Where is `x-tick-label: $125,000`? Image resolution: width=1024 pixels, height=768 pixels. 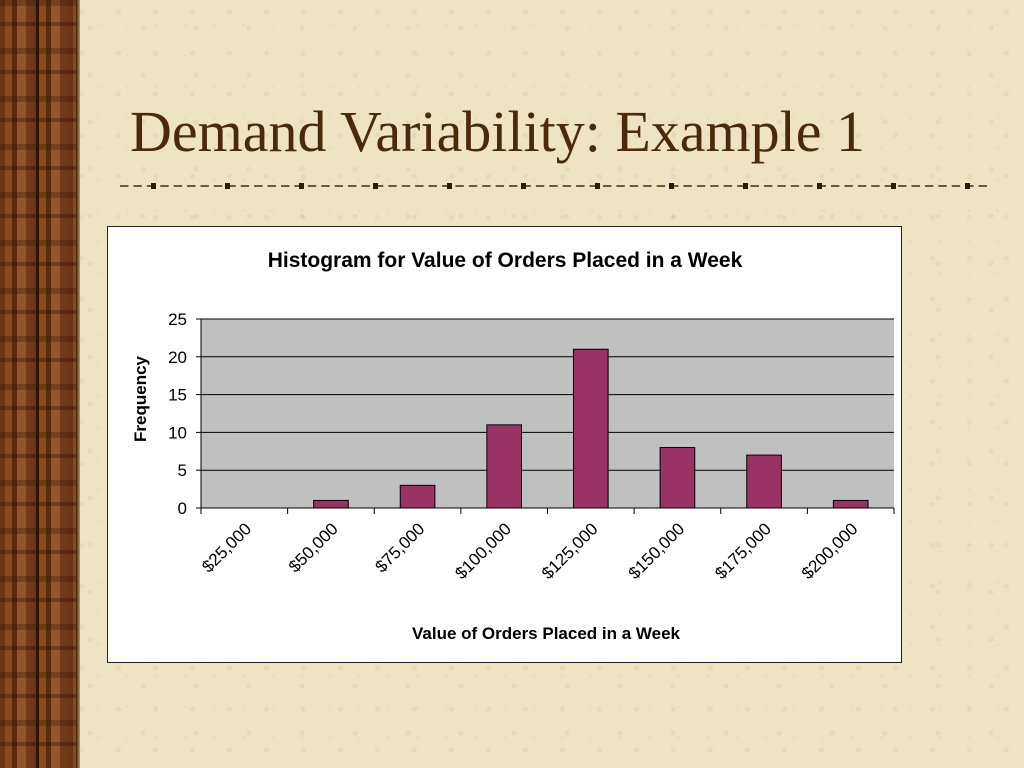 x-tick-label: $125,000 is located at coordinates (570, 551).